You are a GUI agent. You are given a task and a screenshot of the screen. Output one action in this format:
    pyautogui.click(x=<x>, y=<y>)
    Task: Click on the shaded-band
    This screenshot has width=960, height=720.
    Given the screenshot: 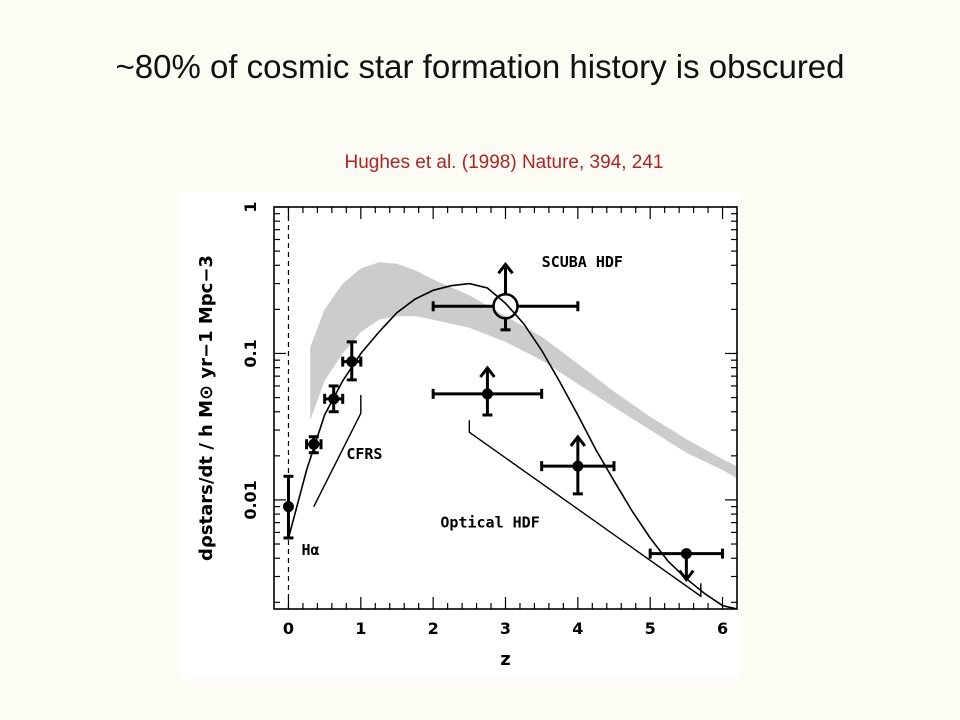 What is the action you would take?
    pyautogui.click(x=523, y=370)
    